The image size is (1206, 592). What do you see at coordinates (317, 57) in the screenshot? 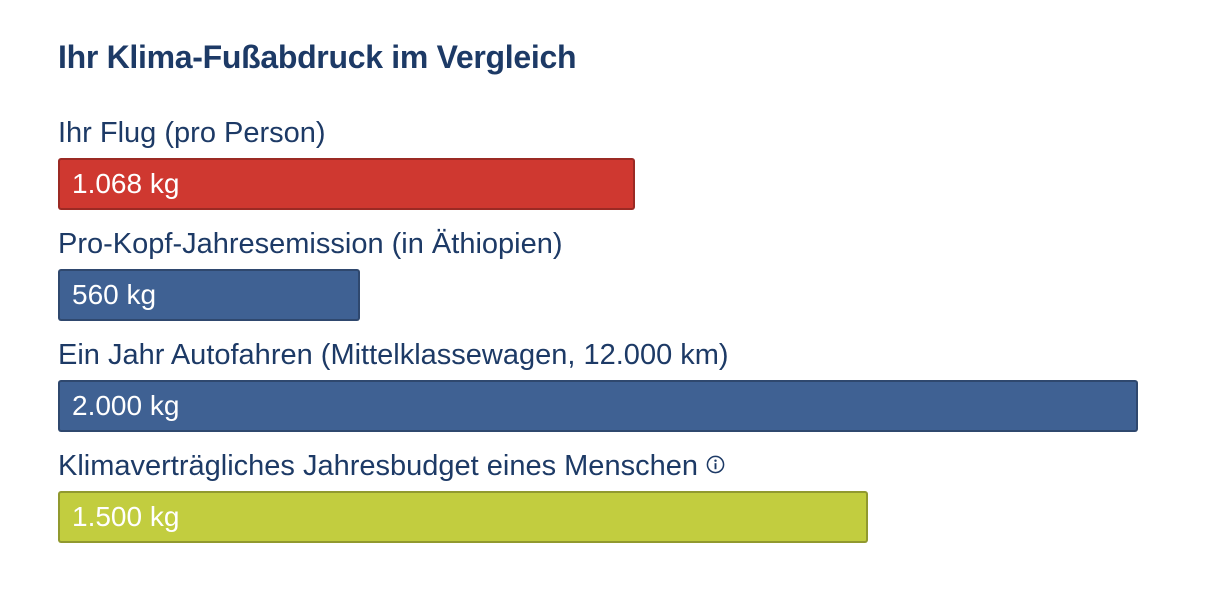
I see `chart-title: Ihr Klima-Fußabdruck im Vergleich` at bounding box center [317, 57].